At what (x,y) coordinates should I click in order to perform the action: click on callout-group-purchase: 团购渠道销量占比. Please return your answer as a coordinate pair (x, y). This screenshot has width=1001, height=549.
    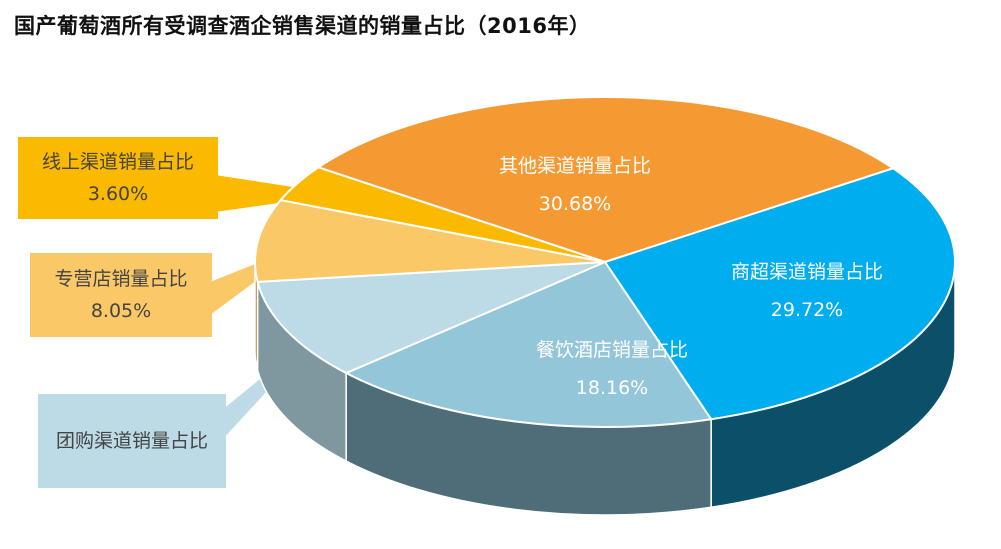
    Looking at the image, I should click on (132, 441).